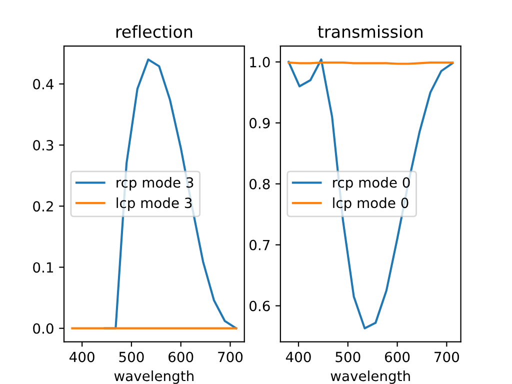 The image size is (512, 384). What do you see at coordinates (43, 145) in the screenshot?
I see `y-tick-label: 0.3` at bounding box center [43, 145].